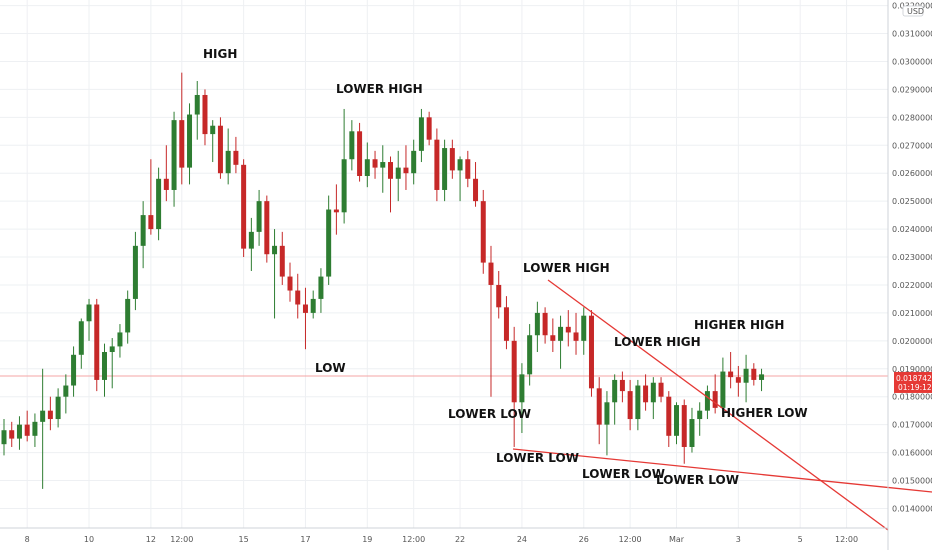  What do you see at coordinates (912, 173) in the screenshot?
I see `y-tick-label: 0.02600000` at bounding box center [912, 173].